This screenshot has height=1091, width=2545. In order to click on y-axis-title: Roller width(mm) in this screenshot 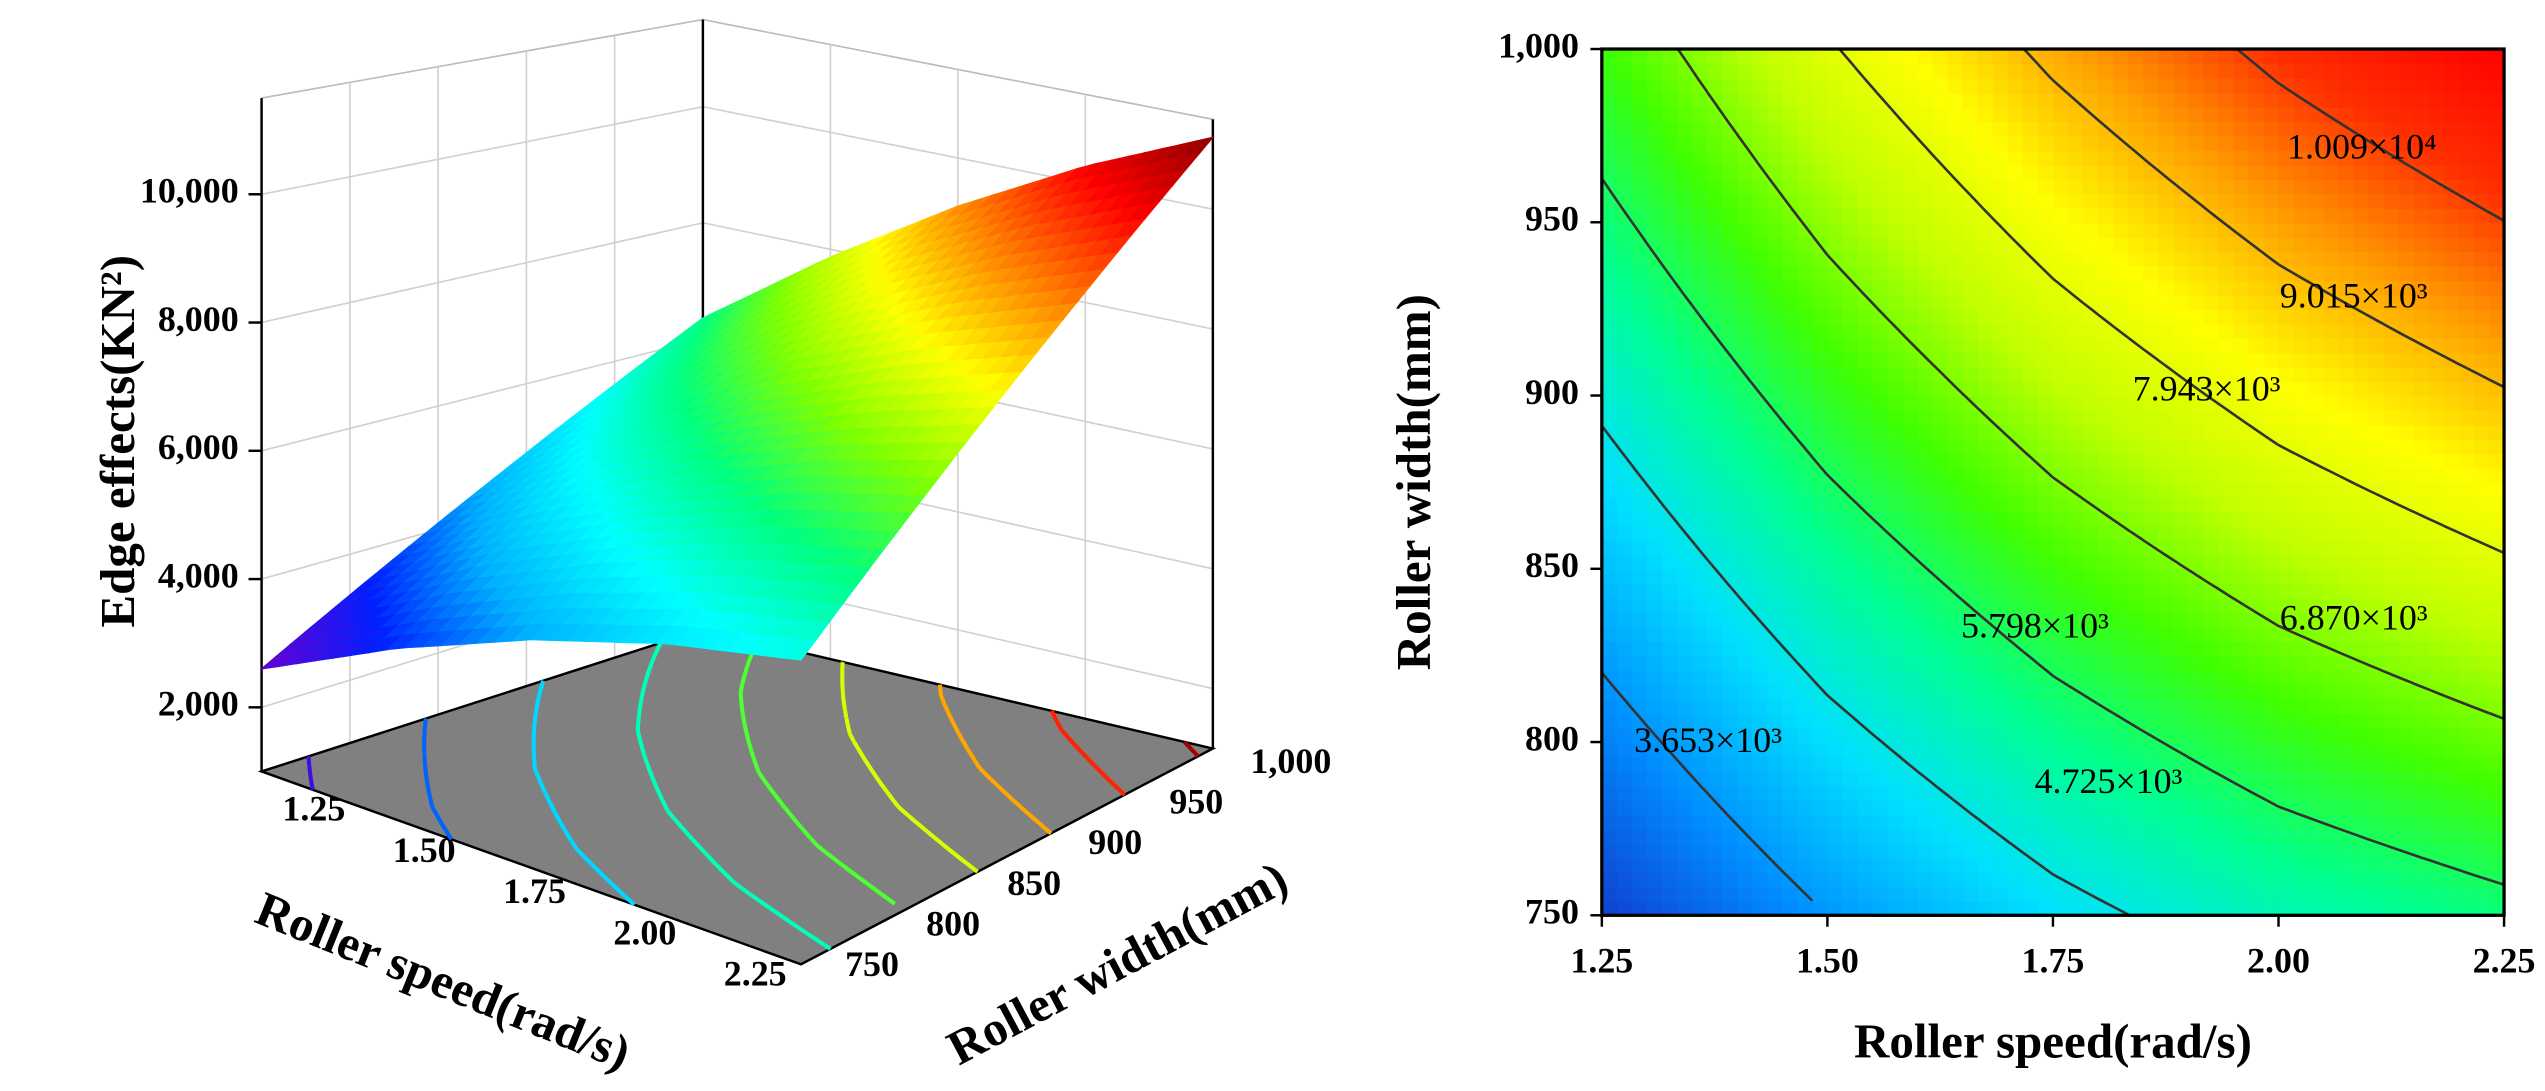, I will do `click(1117, 962)`.